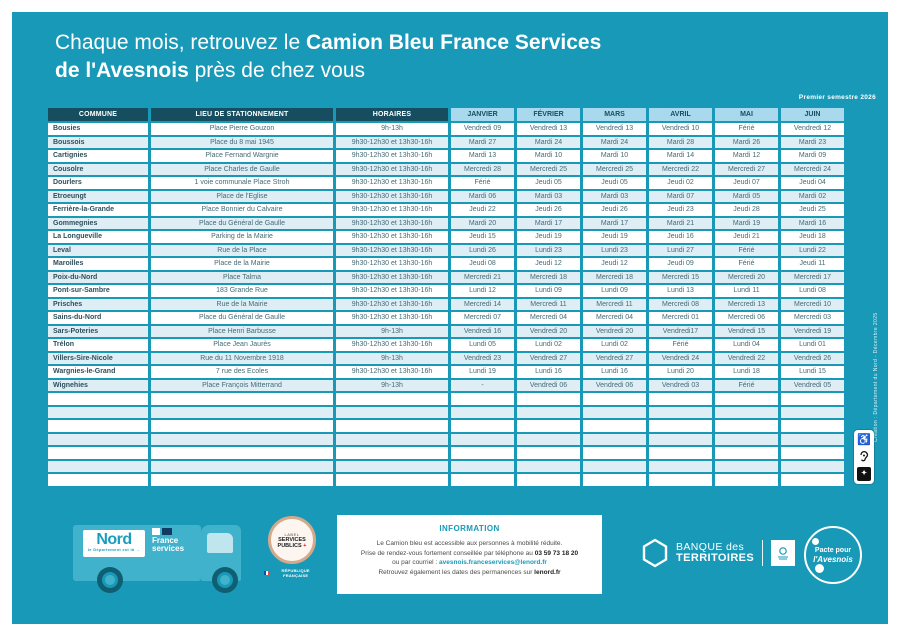 This screenshot has width=900, height=636. Describe the element at coordinates (548, 237) in the screenshot. I see `date-cell: Jeudi 19` at that location.